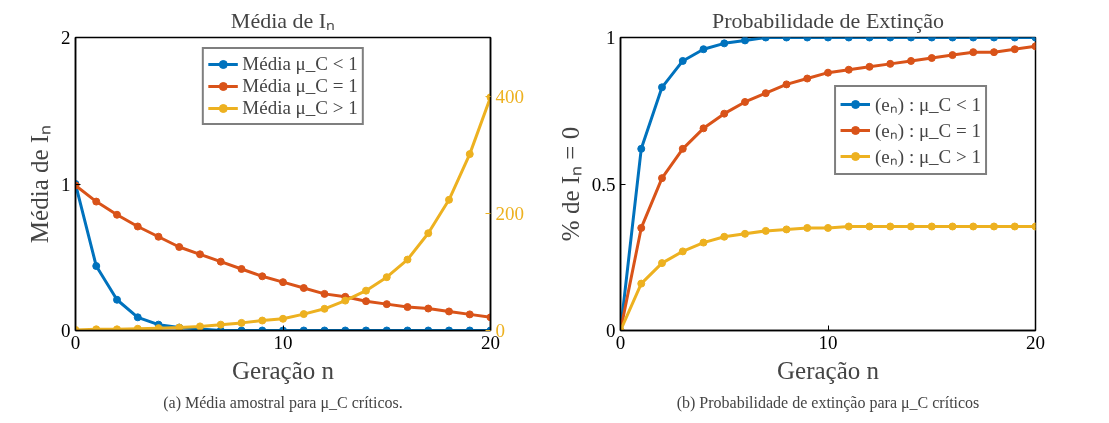 The height and width of the screenshot is (423, 1109). I want to click on y2-tick-label: 200, so click(509, 213).